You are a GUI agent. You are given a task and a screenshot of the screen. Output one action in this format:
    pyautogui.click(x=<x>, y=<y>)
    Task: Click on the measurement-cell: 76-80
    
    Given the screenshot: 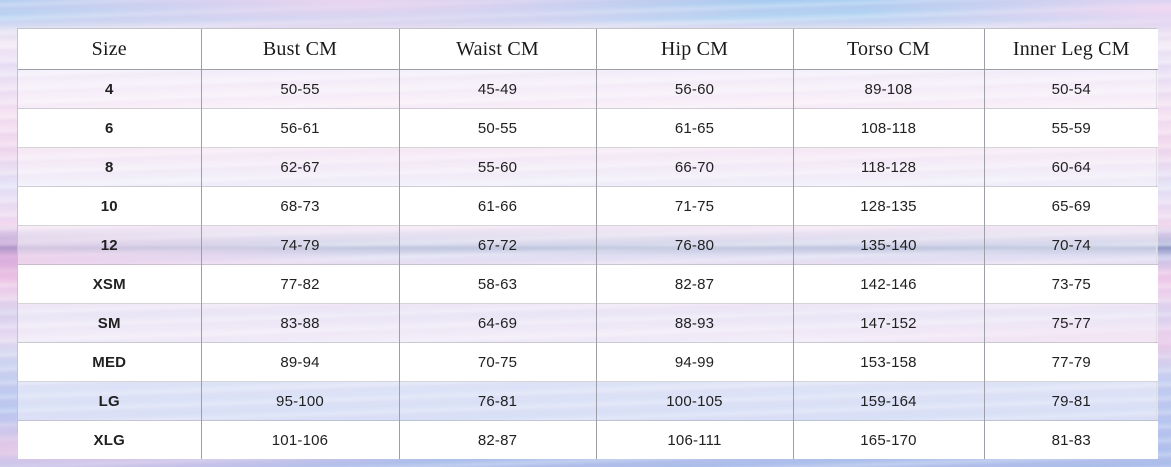 What is the action you would take?
    pyautogui.click(x=694, y=245)
    